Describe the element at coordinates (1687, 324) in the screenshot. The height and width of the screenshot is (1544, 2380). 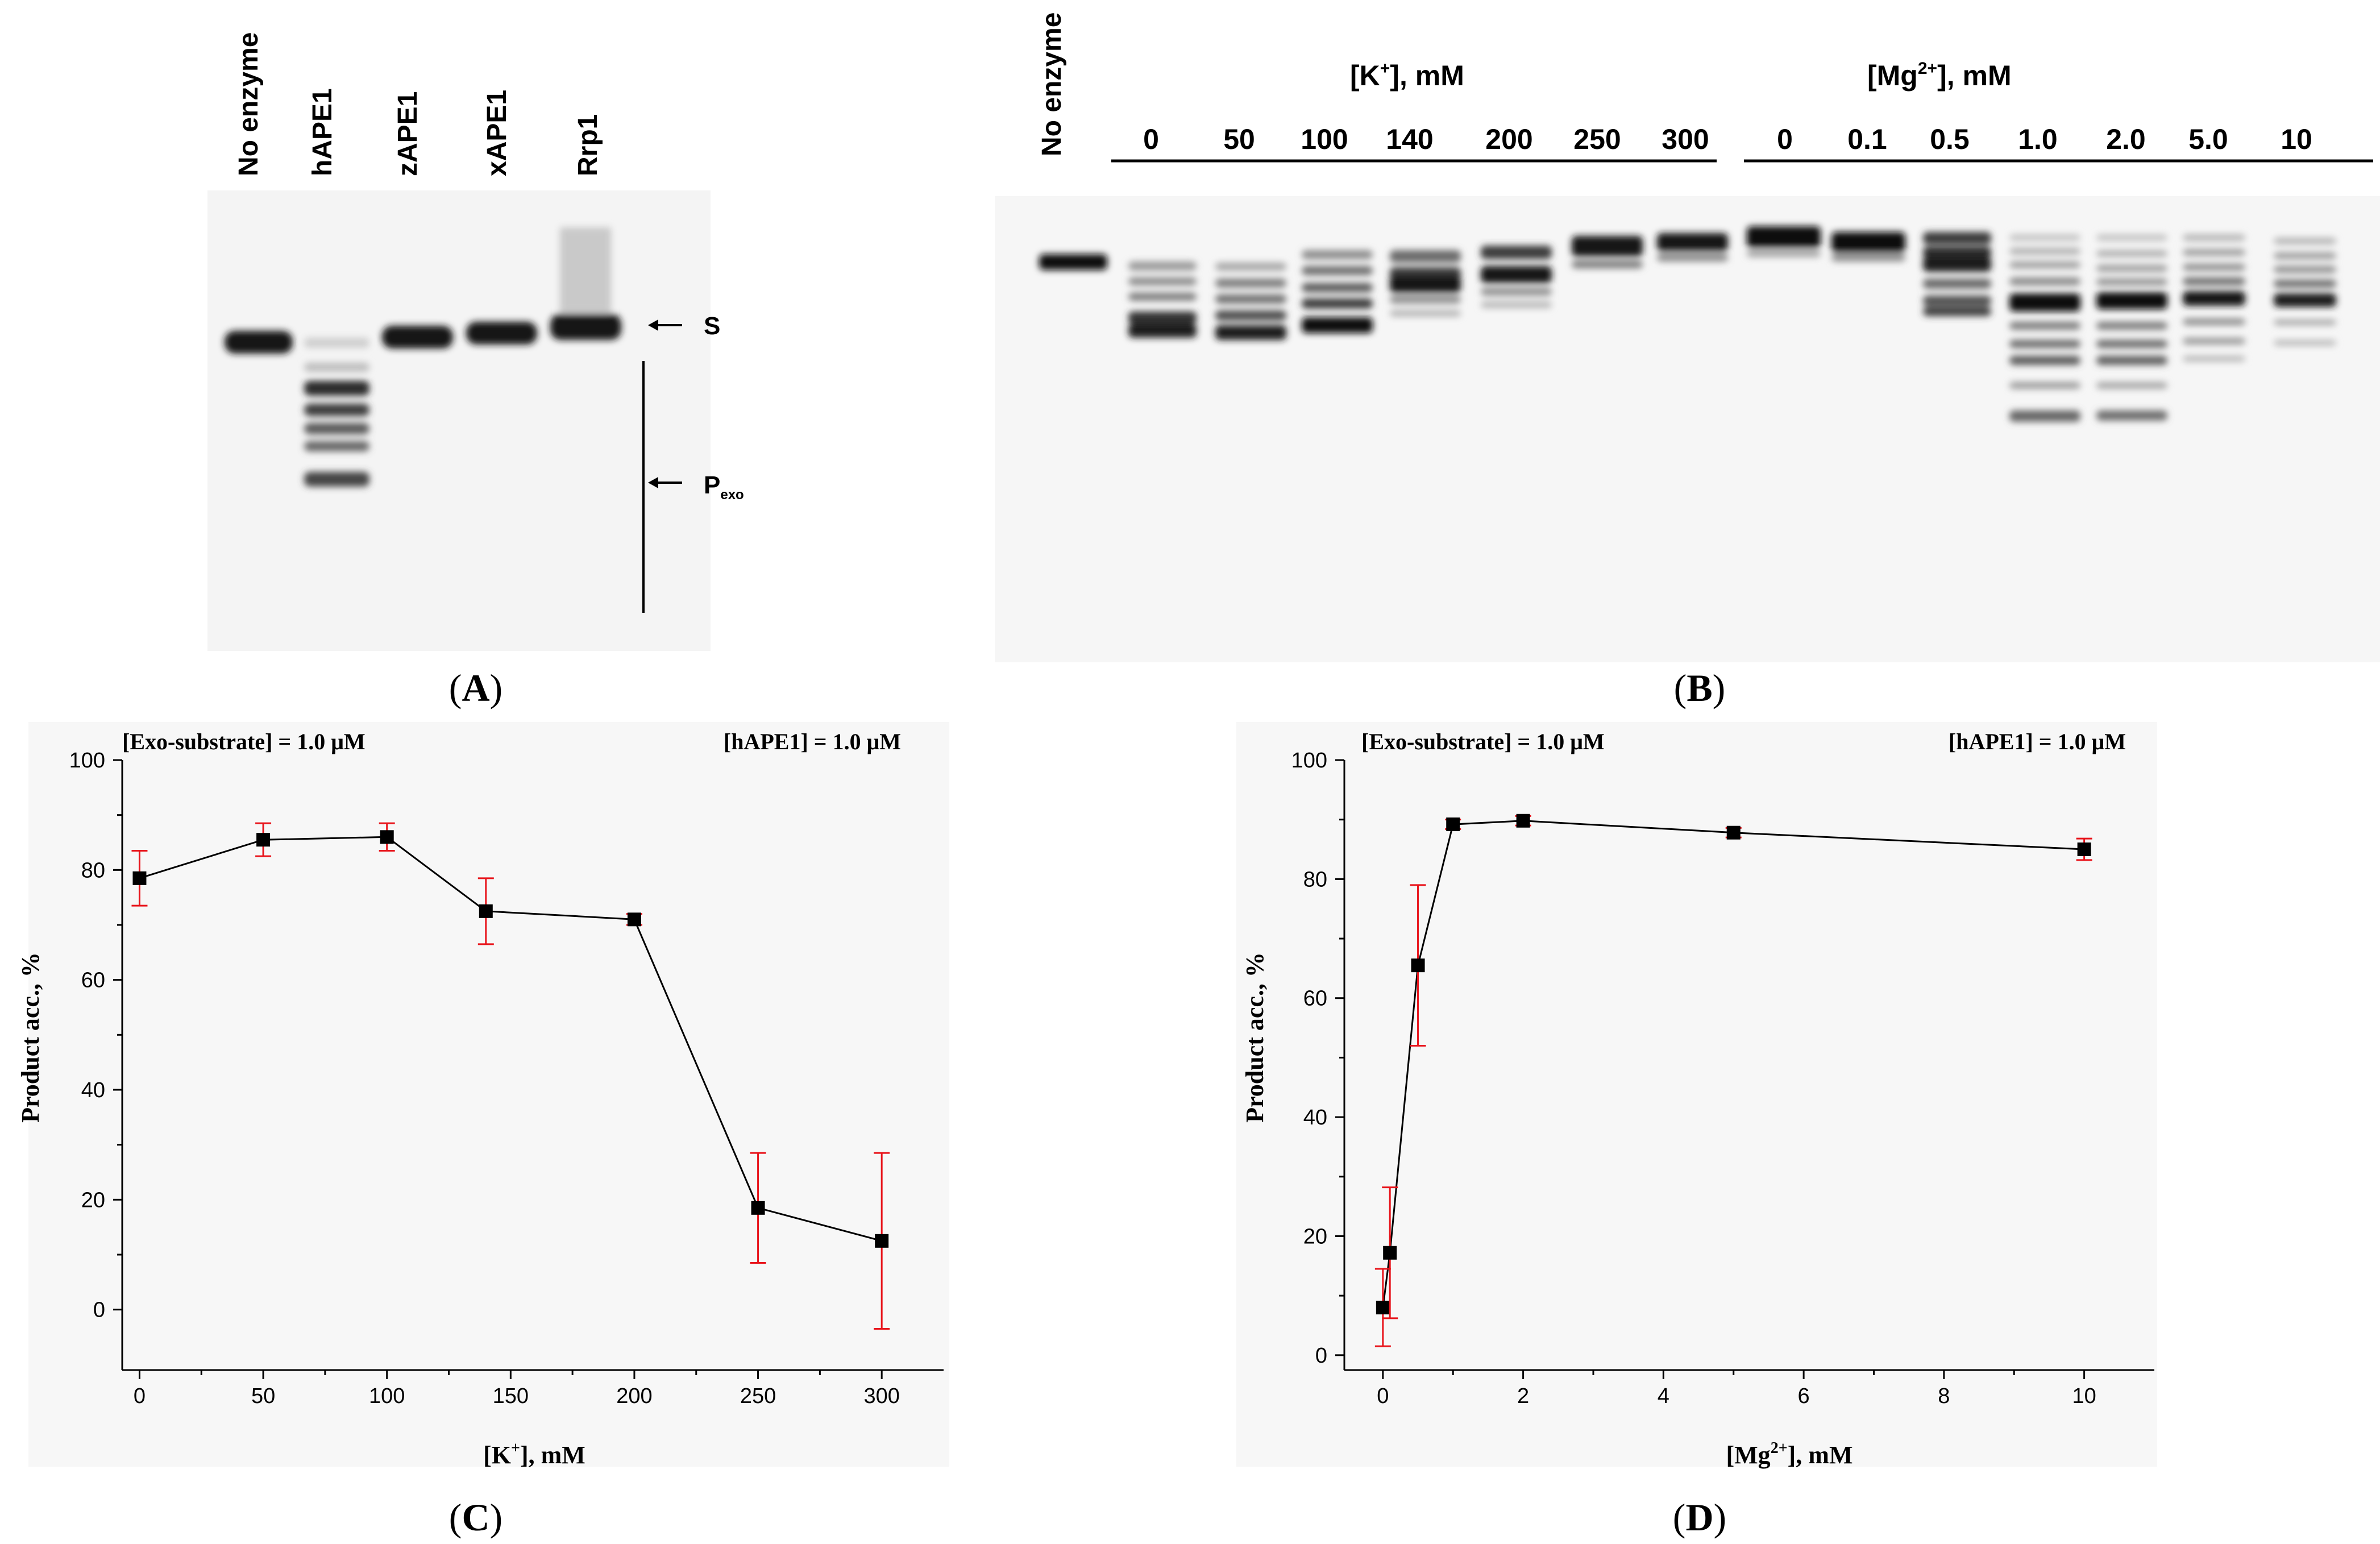
I see `gel-b-bands` at that location.